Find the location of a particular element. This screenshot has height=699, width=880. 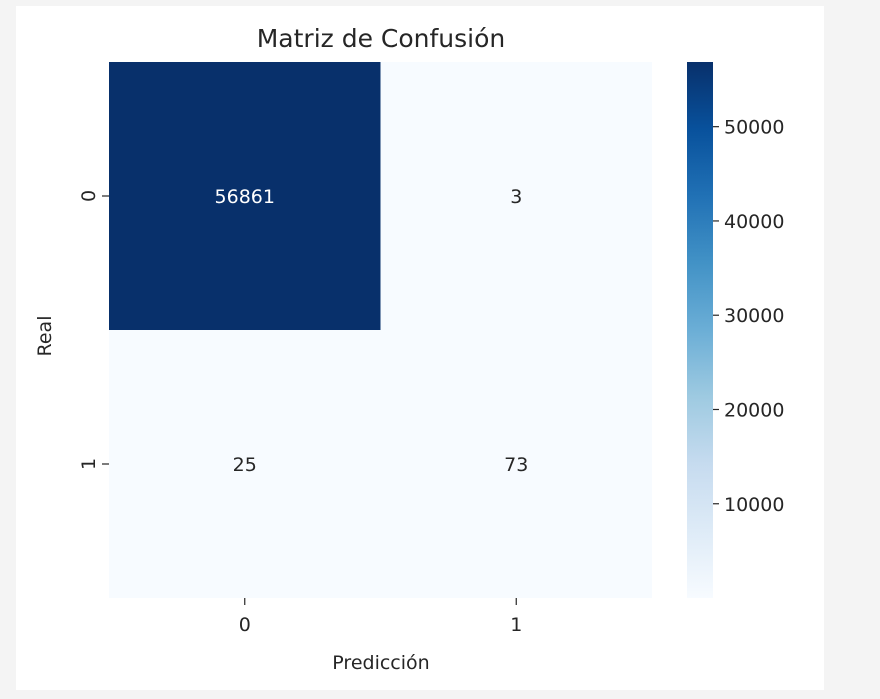

heatmap-cell-labels: 56861 3 25 73 is located at coordinates (372, 331).